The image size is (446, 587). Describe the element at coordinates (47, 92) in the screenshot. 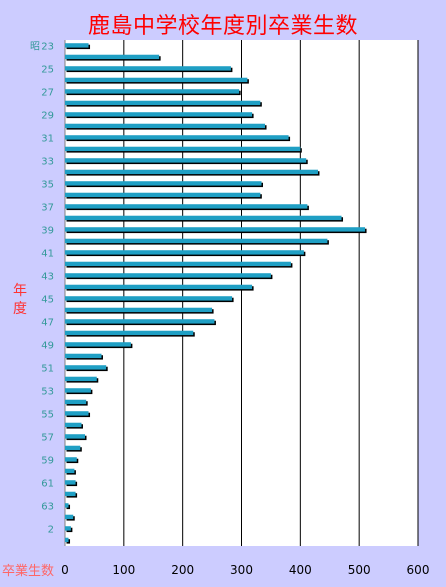

I see `y-tick-label: 27` at that location.